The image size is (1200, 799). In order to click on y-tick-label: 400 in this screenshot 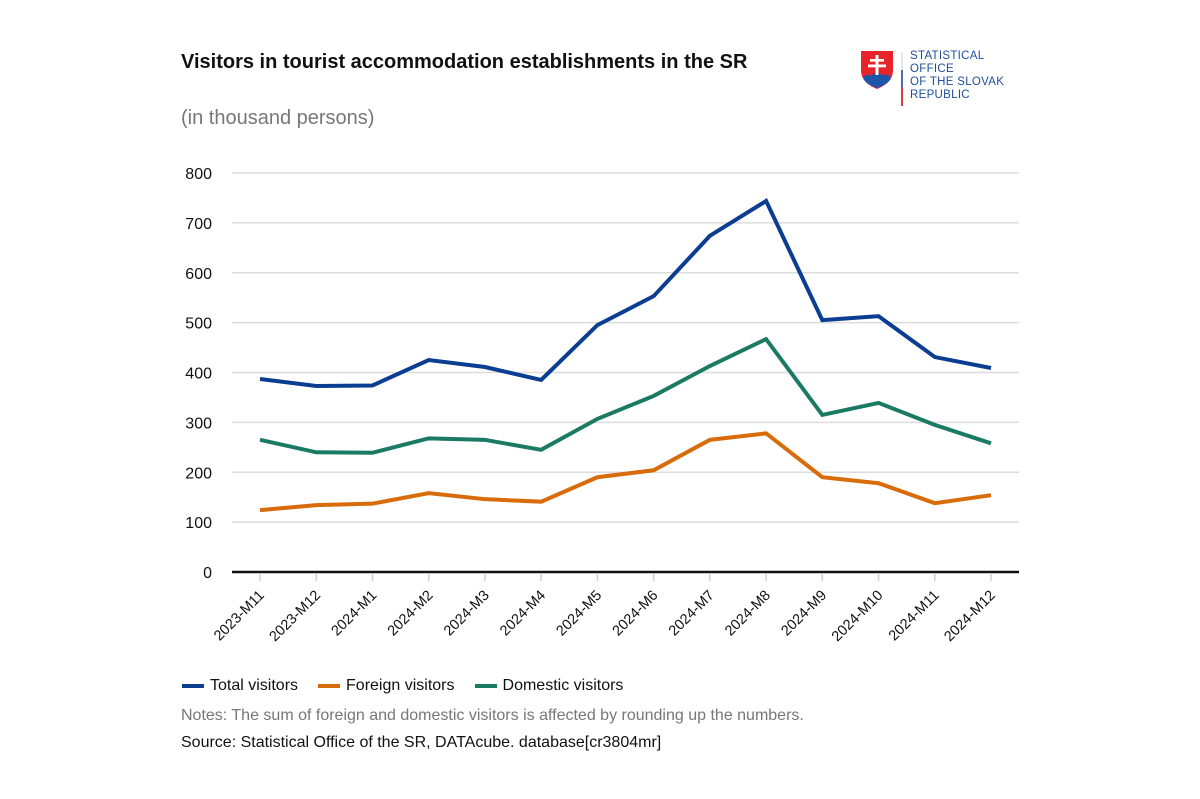, I will do `click(198, 374)`.